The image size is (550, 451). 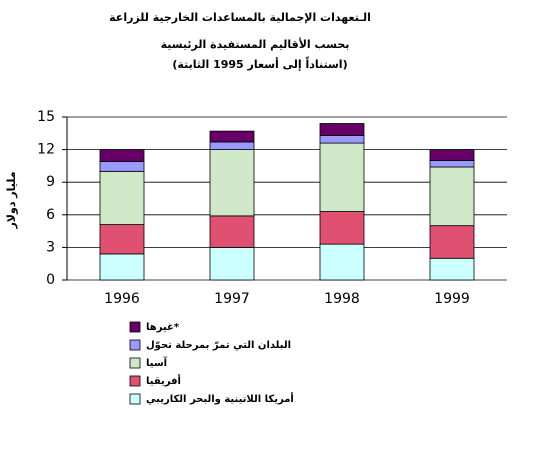 I want to click on x-tick-label: 1999, so click(x=452, y=299).